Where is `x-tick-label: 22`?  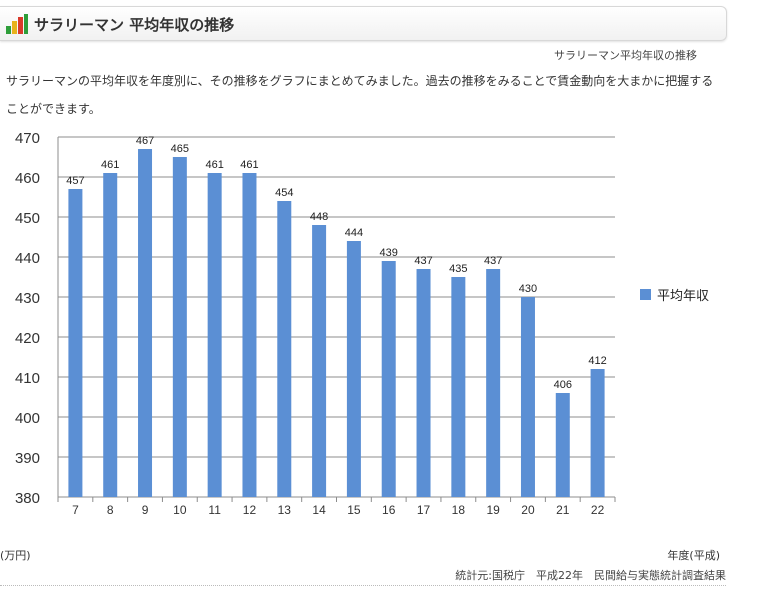
x-tick-label: 22 is located at coordinates (598, 510).